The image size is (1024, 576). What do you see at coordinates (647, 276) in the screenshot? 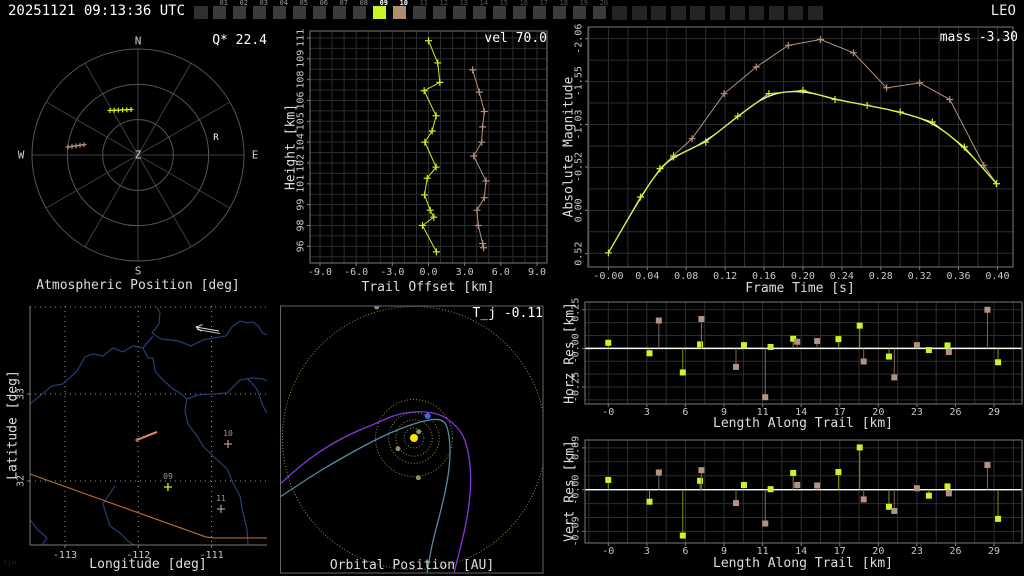
I see `svg-text: 0.04` at bounding box center [647, 276].